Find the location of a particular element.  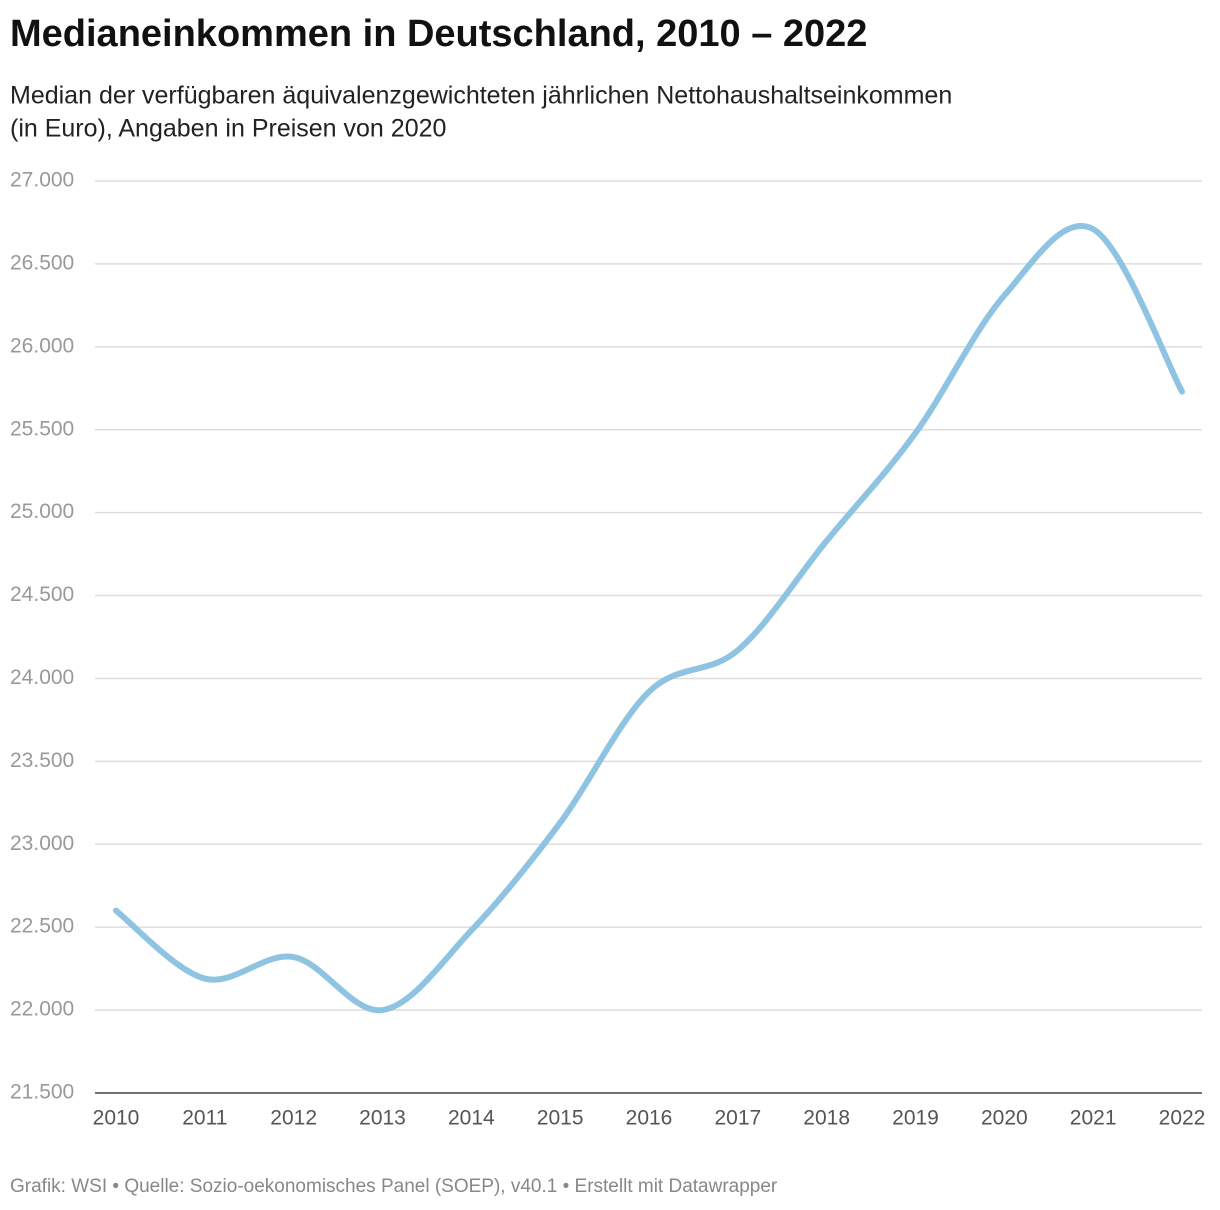

x-tick-label: 2022 is located at coordinates (1182, 1118).